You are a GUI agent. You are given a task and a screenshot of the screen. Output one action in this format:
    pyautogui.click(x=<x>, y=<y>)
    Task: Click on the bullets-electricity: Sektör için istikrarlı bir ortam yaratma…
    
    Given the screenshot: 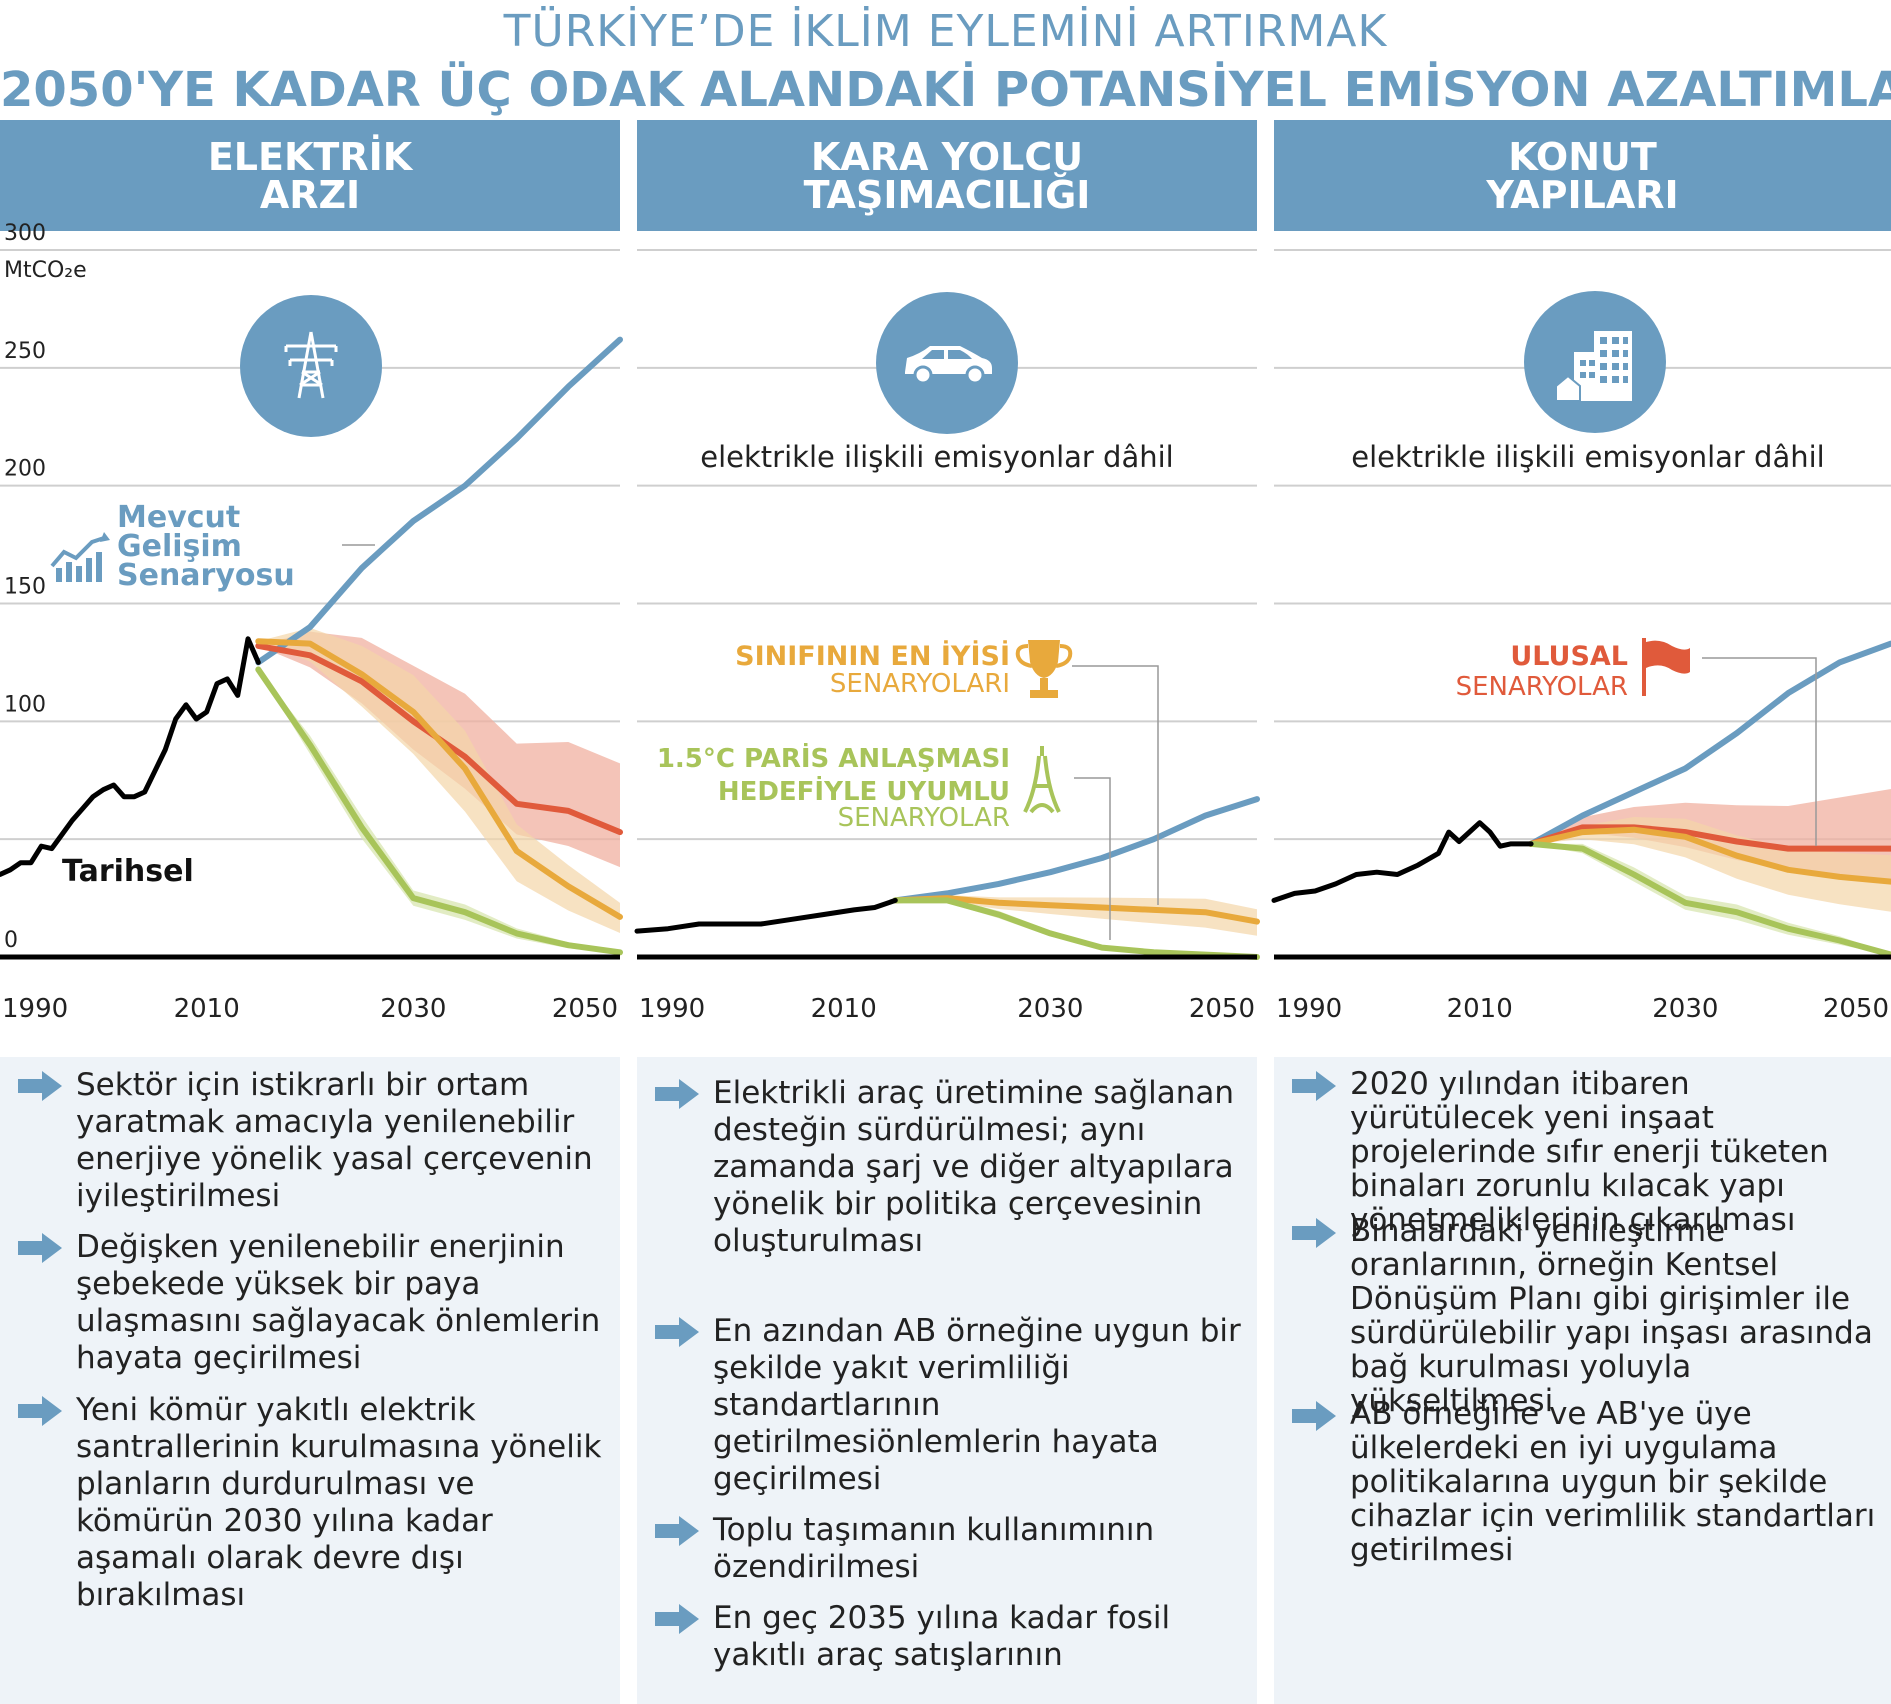 What is the action you would take?
    pyautogui.click(x=310, y=1380)
    